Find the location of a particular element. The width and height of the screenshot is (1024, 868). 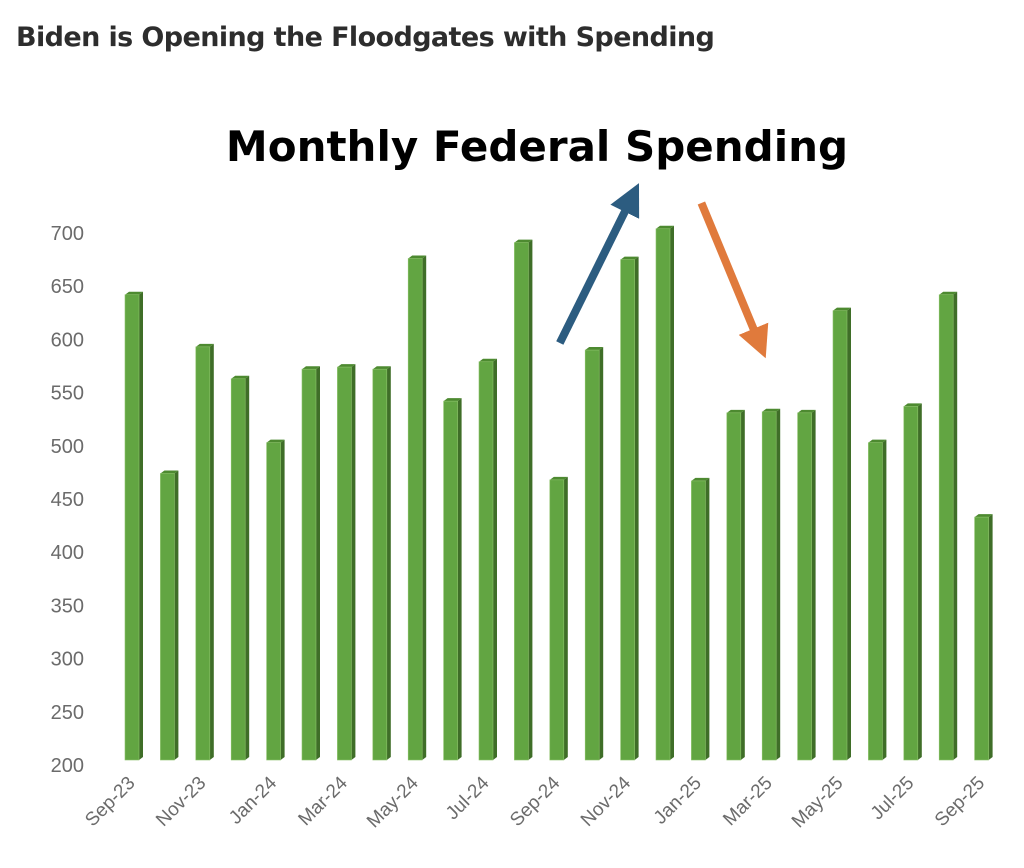

x-tick-label: Nov-24 is located at coordinates (606, 801).